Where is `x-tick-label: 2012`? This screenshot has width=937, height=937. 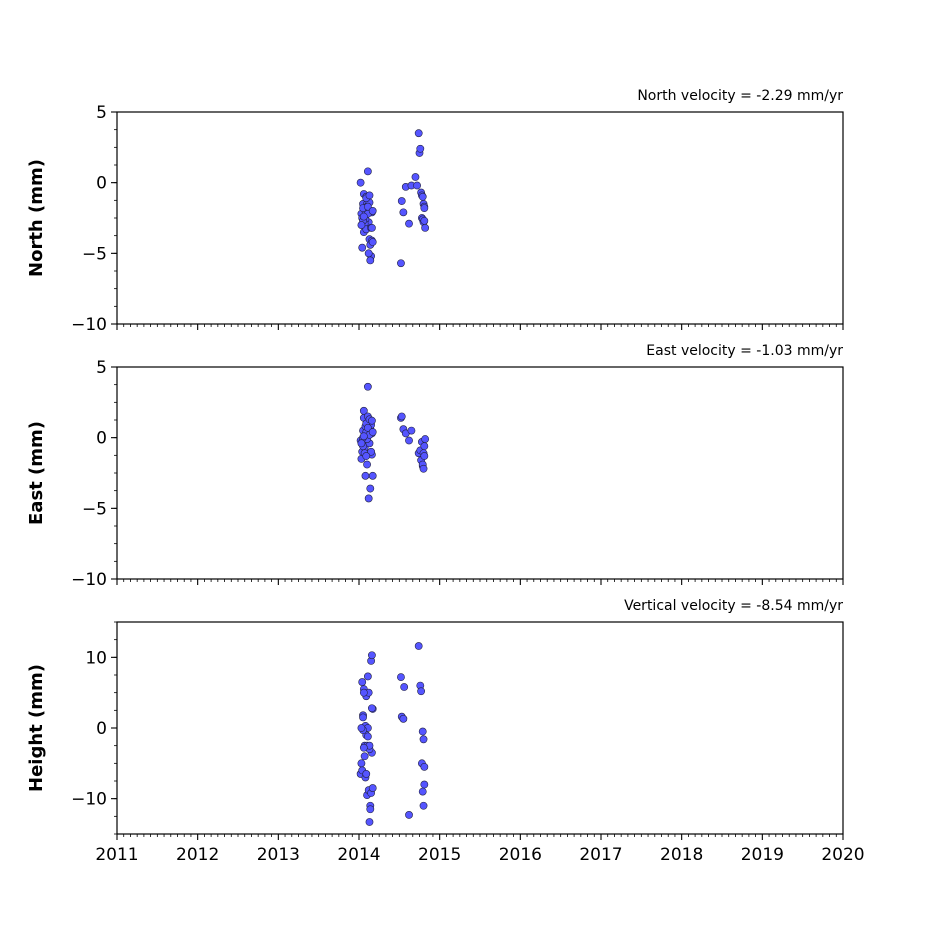
x-tick-label: 2012 is located at coordinates (197, 855).